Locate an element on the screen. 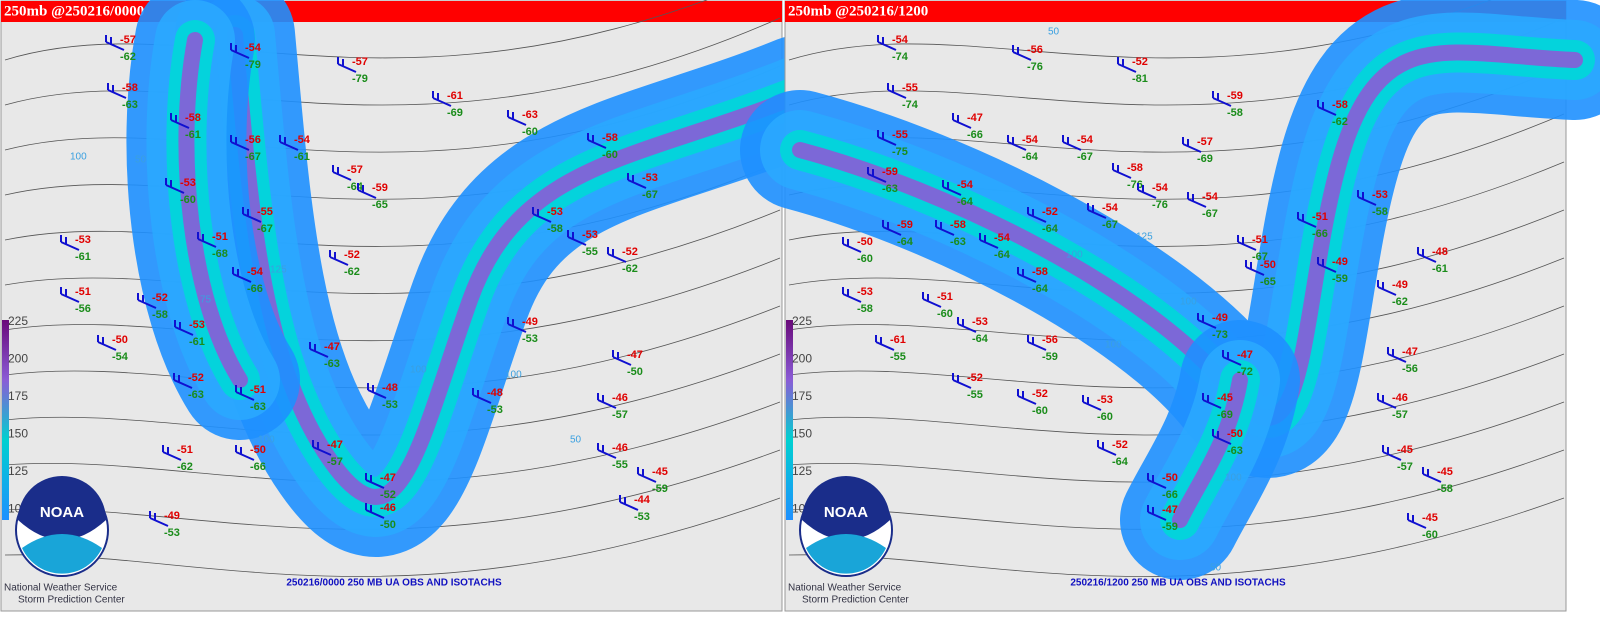 This screenshot has width=1600, height=624. dewpoint: -63 is located at coordinates (258, 407).